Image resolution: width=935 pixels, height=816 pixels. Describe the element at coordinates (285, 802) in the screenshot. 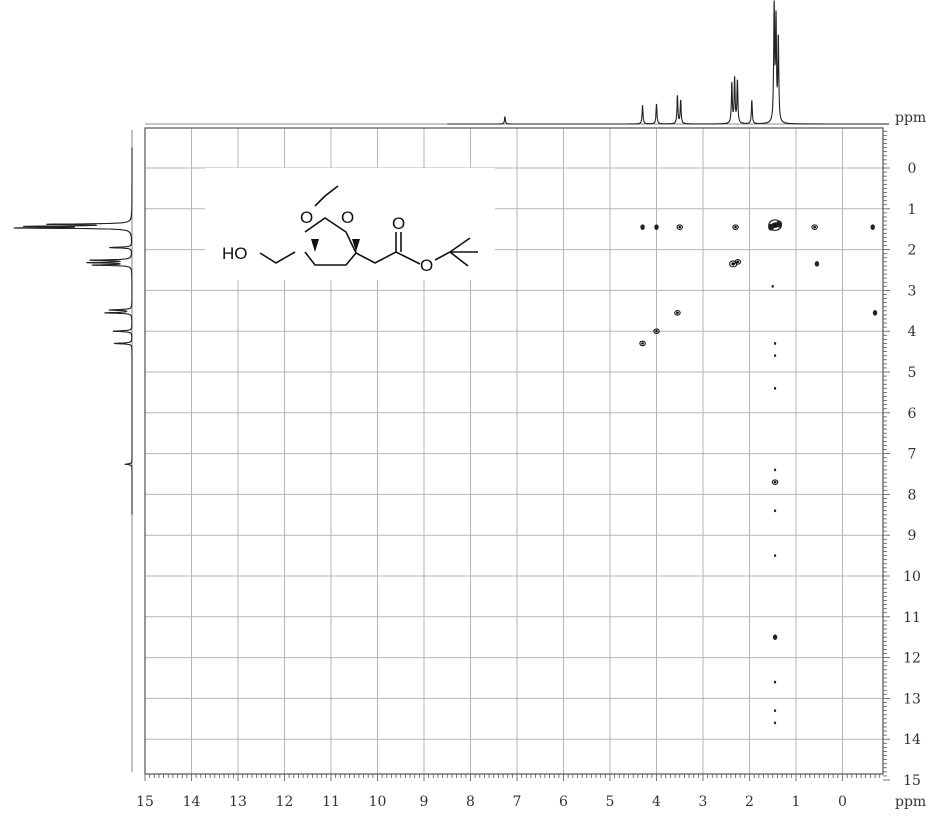

I see `x-tick-label: 12` at that location.